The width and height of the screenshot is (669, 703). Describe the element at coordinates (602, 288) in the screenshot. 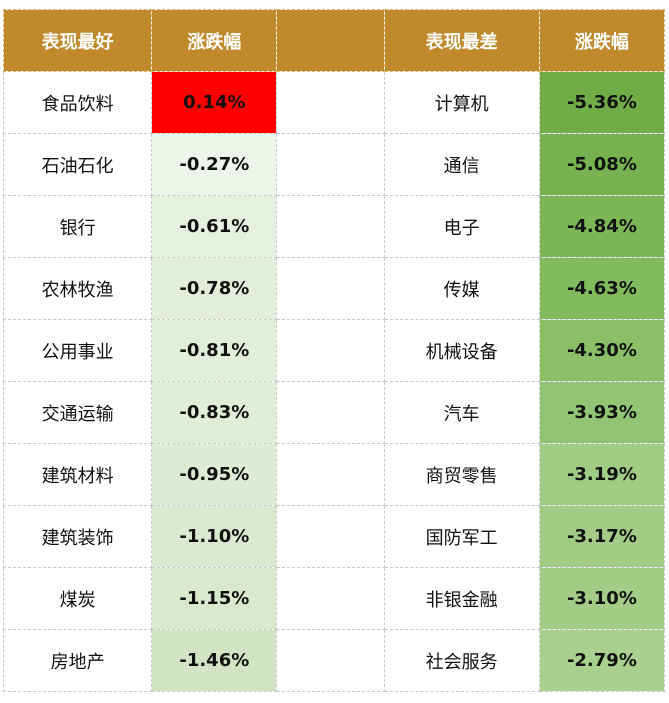

I see `worst-industry-change: -4.63%` at that location.